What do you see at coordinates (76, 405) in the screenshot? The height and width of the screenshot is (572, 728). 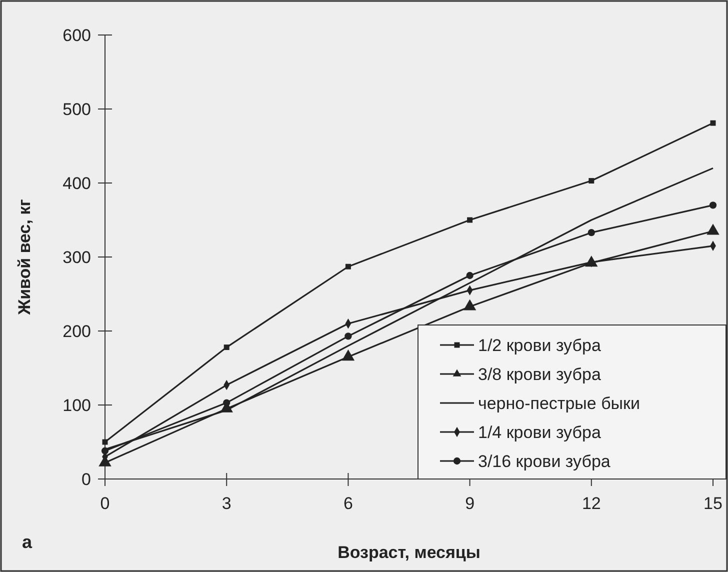 I see `y-tick-label: 100` at bounding box center [76, 405].